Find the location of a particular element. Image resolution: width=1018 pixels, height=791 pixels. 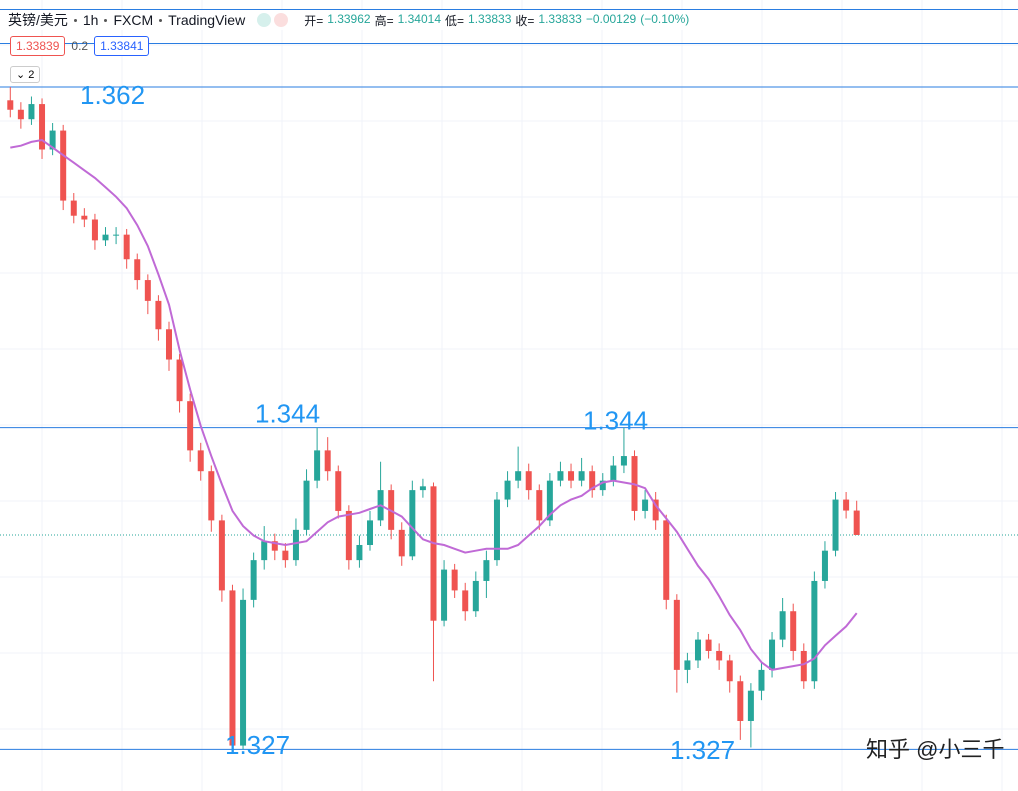

spread: 0.2 is located at coordinates (80, 46).